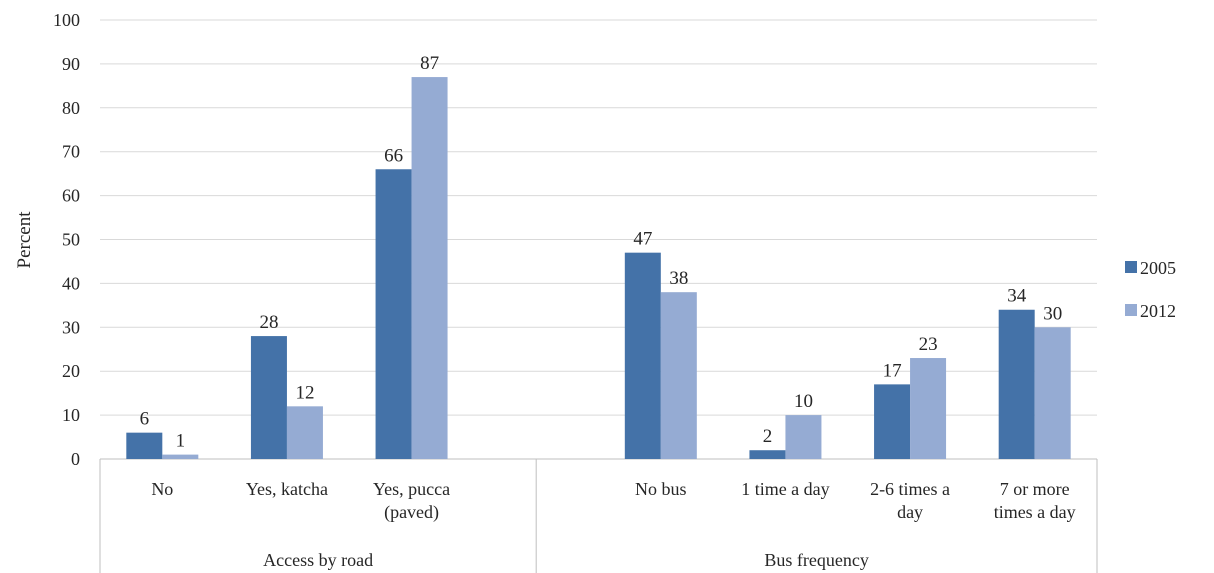 The image size is (1214, 573). I want to click on data-label-2012: 23, so click(928, 344).